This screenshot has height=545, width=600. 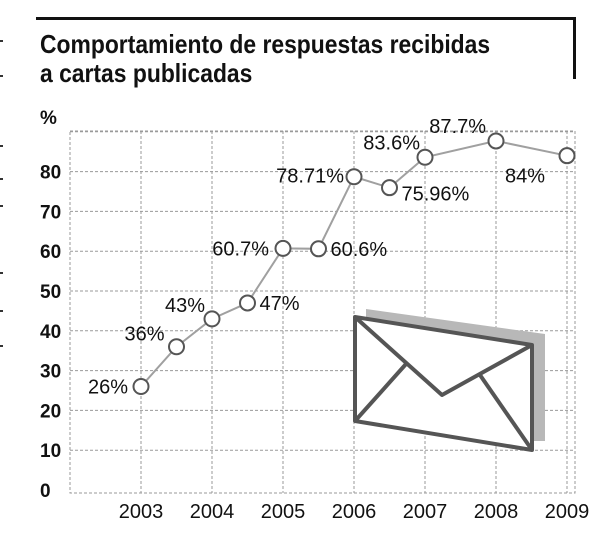 What do you see at coordinates (283, 512) in the screenshot?
I see `x-tick-label: 2005` at bounding box center [283, 512].